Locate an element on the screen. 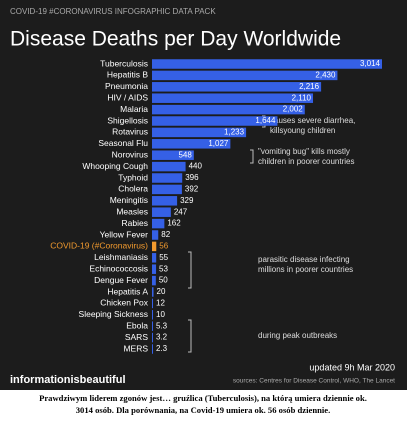 This screenshot has width=407, height=426. brand: informationisbeautiful is located at coordinates (68, 380).